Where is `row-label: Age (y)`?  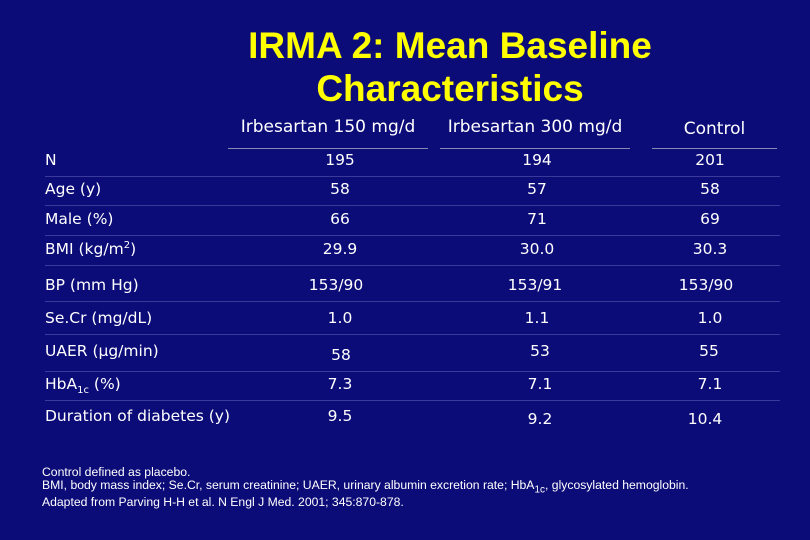
row-label: Age (y) is located at coordinates (73, 189).